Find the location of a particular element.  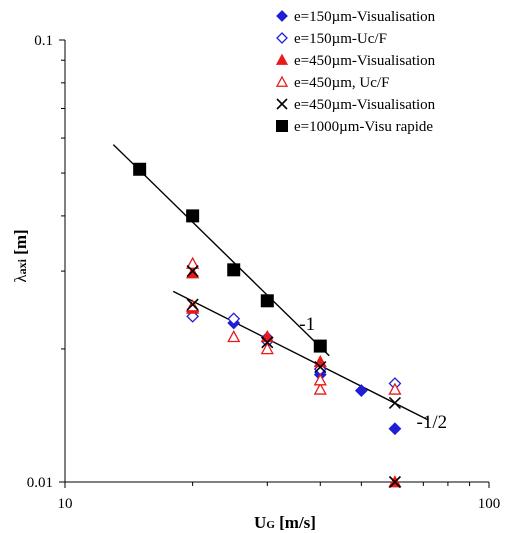

fit-line is located at coordinates (300, 355).